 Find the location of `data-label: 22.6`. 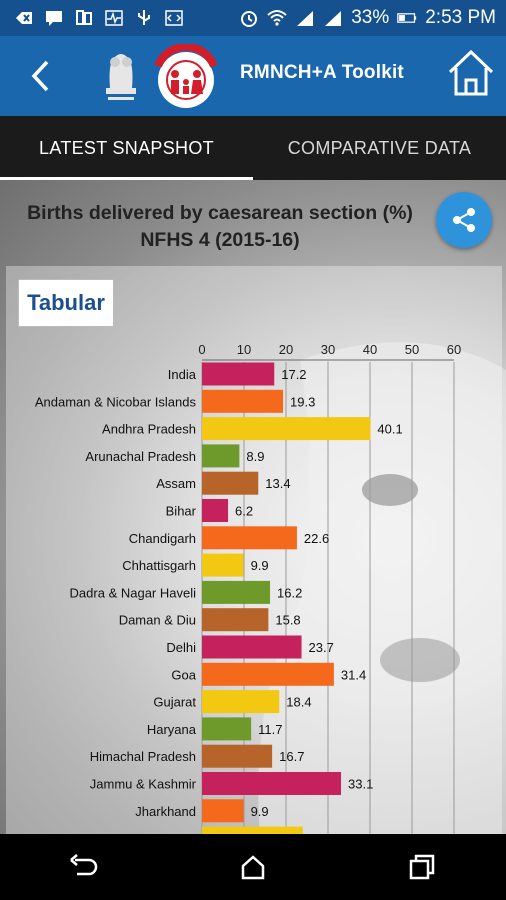

data-label: 22.6 is located at coordinates (316, 538).